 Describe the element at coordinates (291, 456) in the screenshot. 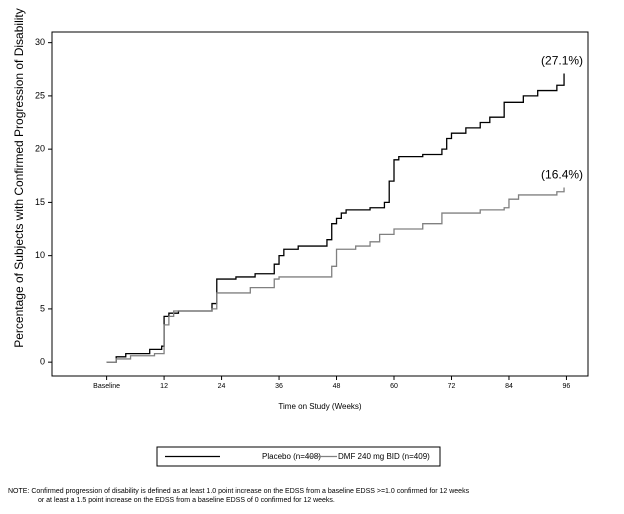

I see `legend-label: Placebo (n=408)` at that location.